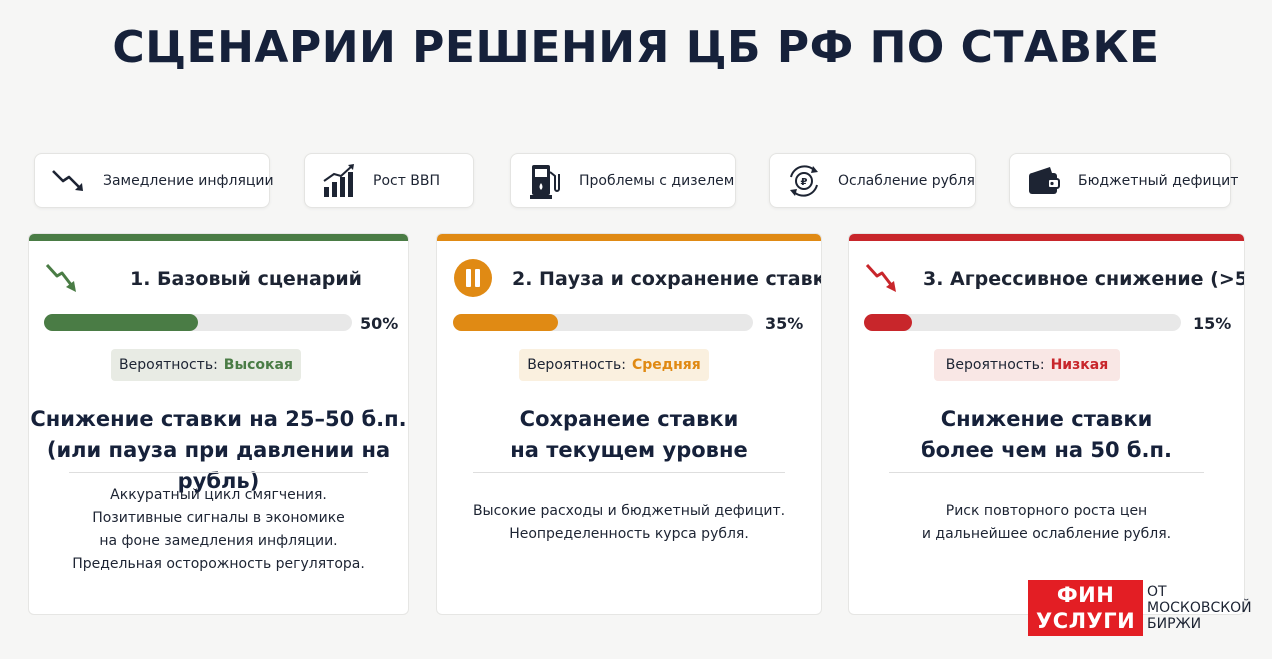  I want to click on probability-percent: 15%, so click(1212, 323).